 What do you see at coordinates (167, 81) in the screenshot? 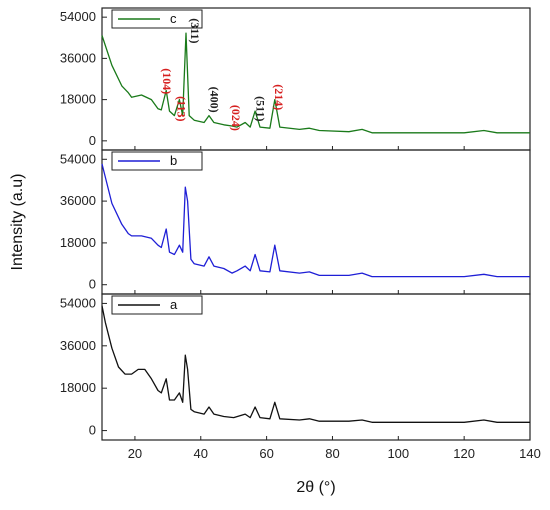
I see `peak-annotation: (104)` at bounding box center [167, 81].